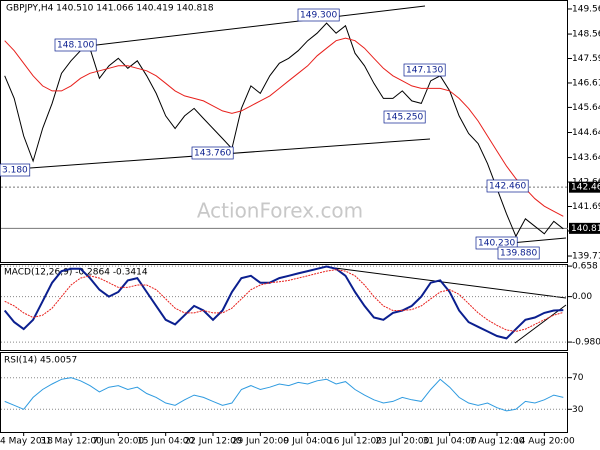  I want to click on annotation: 140.230, so click(496, 244).